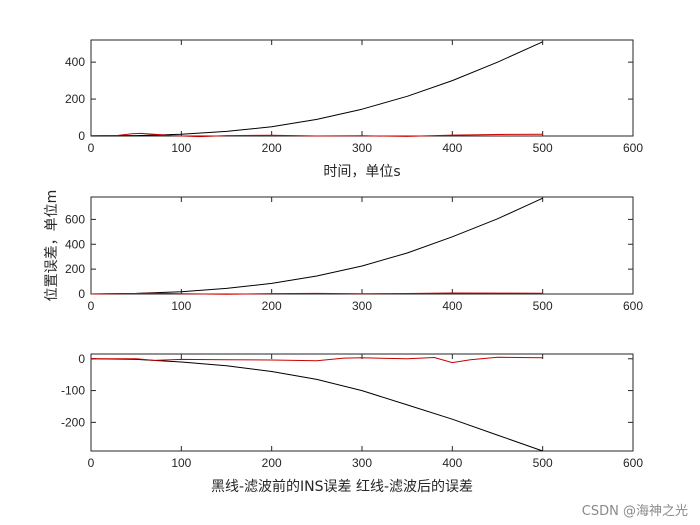 The image size is (700, 525). Describe the element at coordinates (81, 136) in the screenshot. I see `y-tick-label-top: 0` at that location.